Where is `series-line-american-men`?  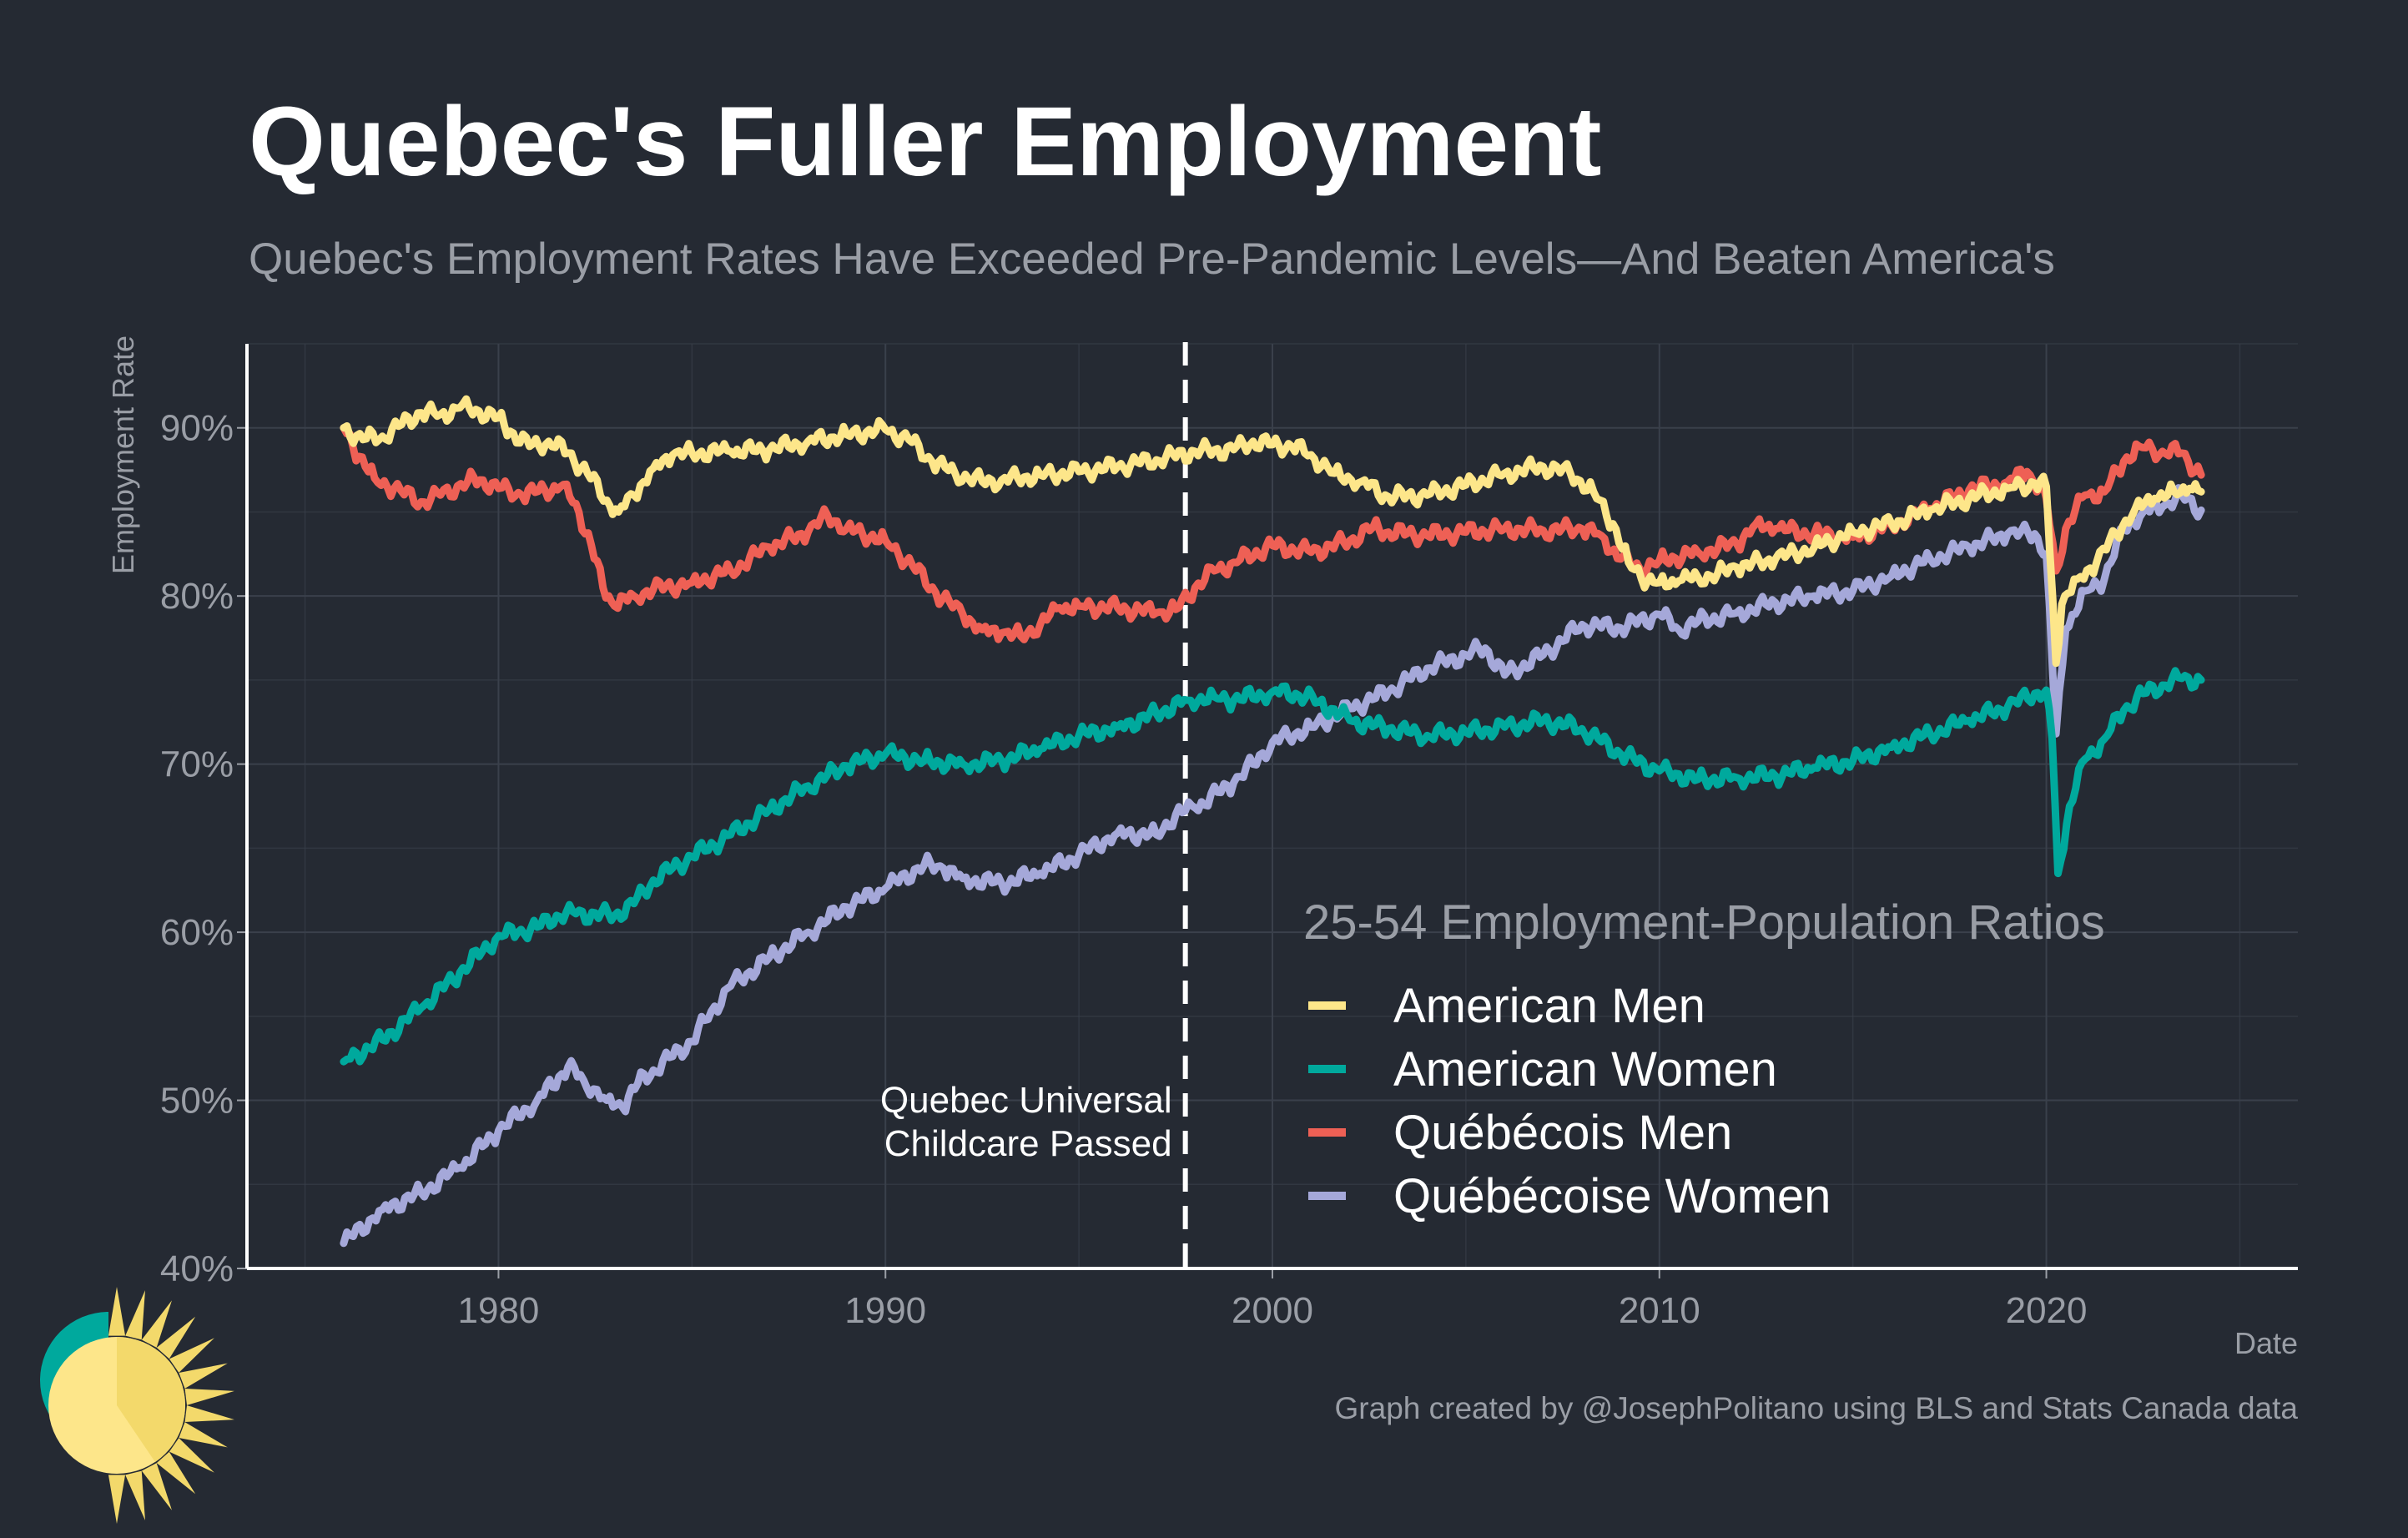 series-line-american-men is located at coordinates (1272, 531).